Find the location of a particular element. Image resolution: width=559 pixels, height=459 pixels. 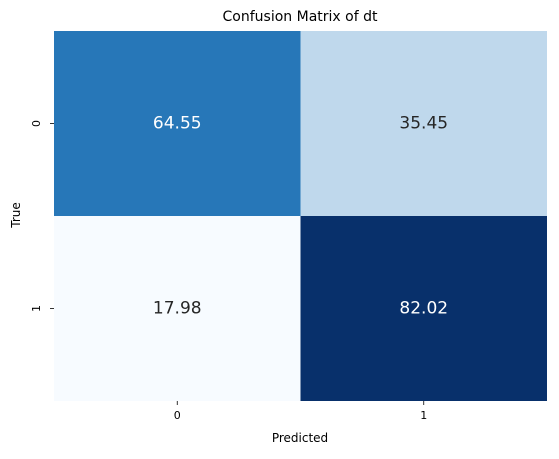

cell-value-label-1-1: 82.02 is located at coordinates (423, 309).